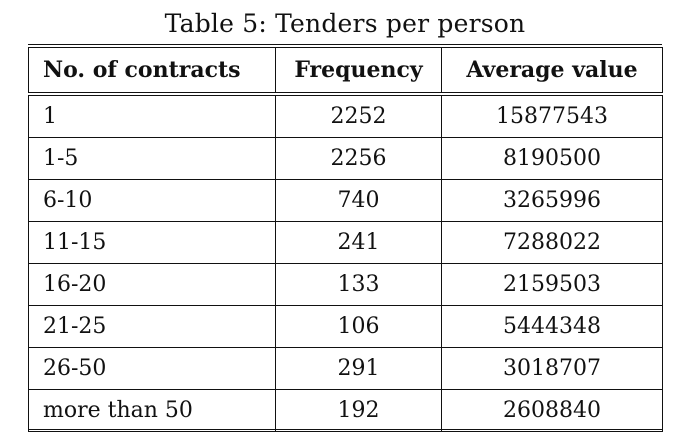  I want to click on cell-average-value: 7288022, so click(552, 242).